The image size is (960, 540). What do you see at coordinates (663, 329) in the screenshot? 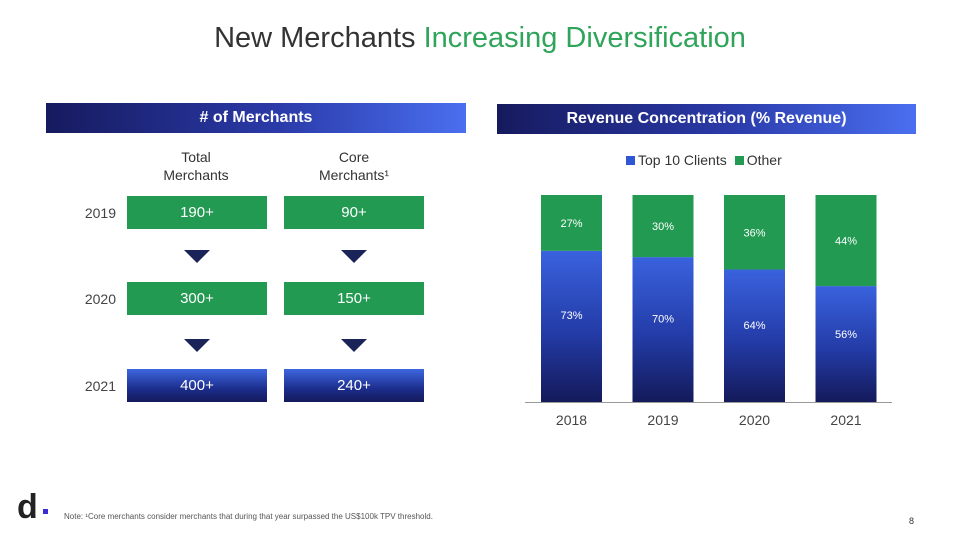
I see `bar-top10-2019` at bounding box center [663, 329].